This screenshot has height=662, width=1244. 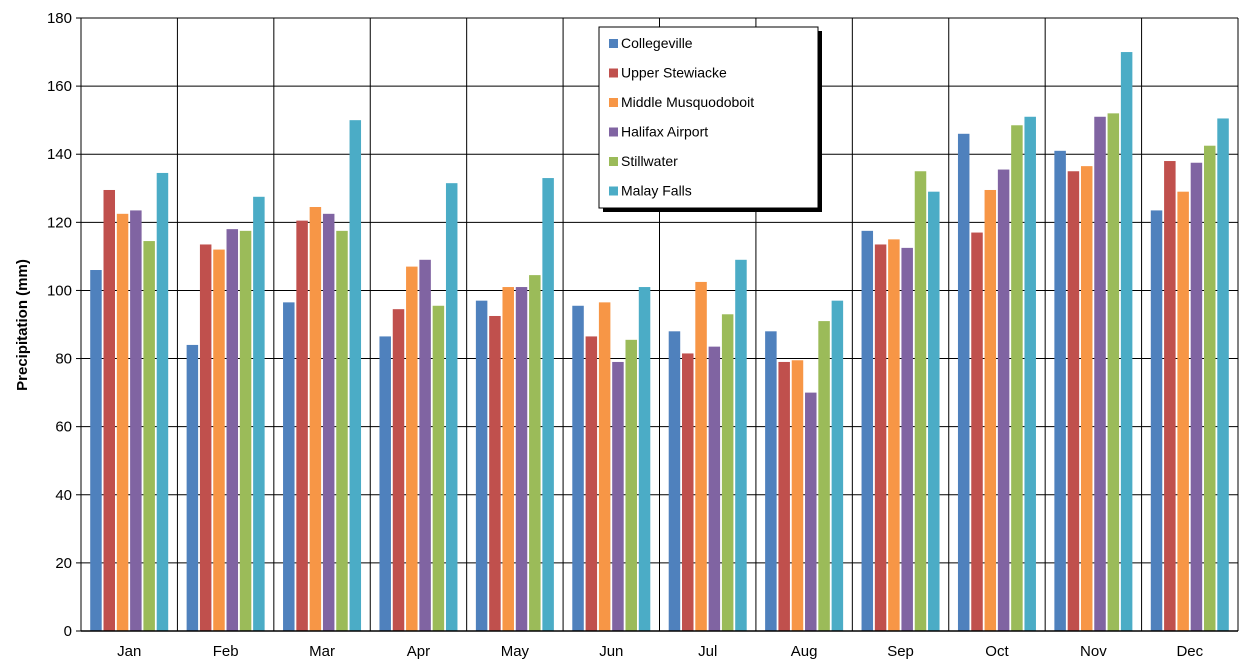 What do you see at coordinates (707, 651) in the screenshot?
I see `x-tick-label: Jul` at bounding box center [707, 651].